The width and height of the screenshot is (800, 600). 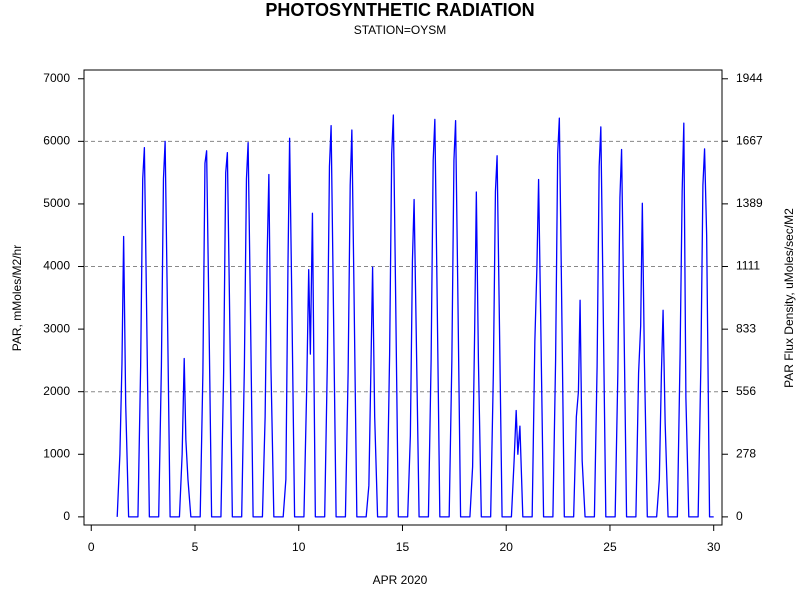 What do you see at coordinates (714, 547) in the screenshot?
I see `x-tick-label: 30` at bounding box center [714, 547].